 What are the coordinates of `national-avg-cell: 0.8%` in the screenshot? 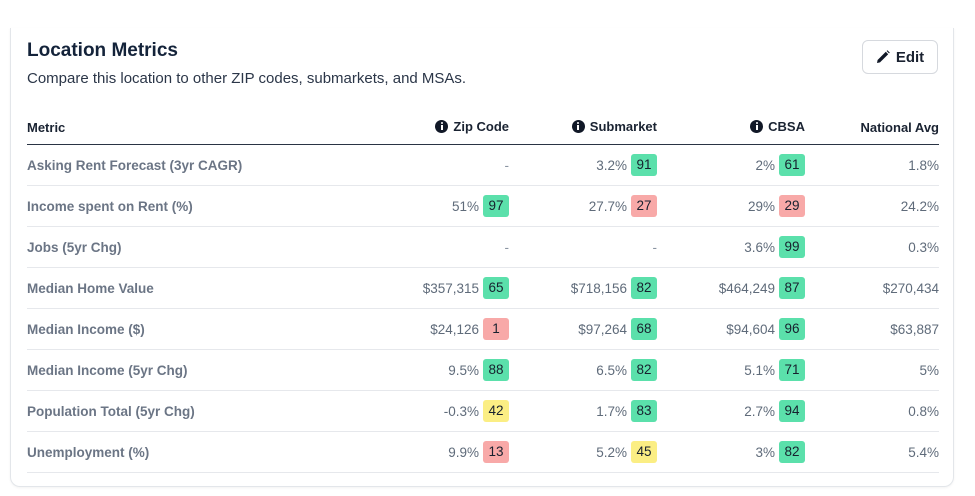 It's located at (872, 411).